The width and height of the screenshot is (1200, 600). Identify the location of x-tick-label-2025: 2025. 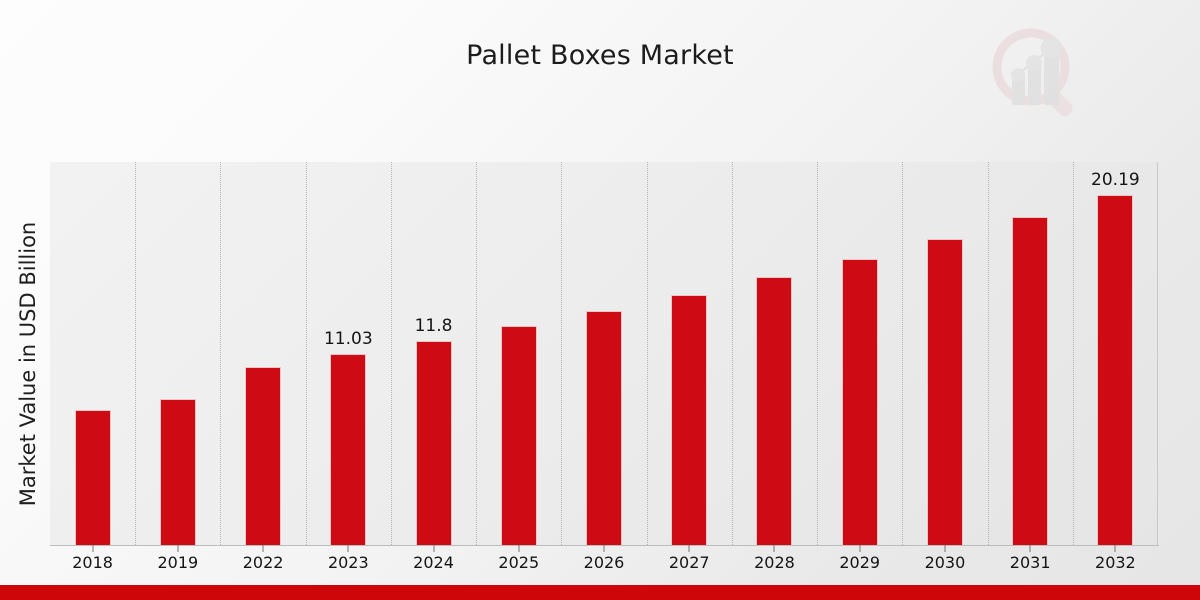
(519, 562).